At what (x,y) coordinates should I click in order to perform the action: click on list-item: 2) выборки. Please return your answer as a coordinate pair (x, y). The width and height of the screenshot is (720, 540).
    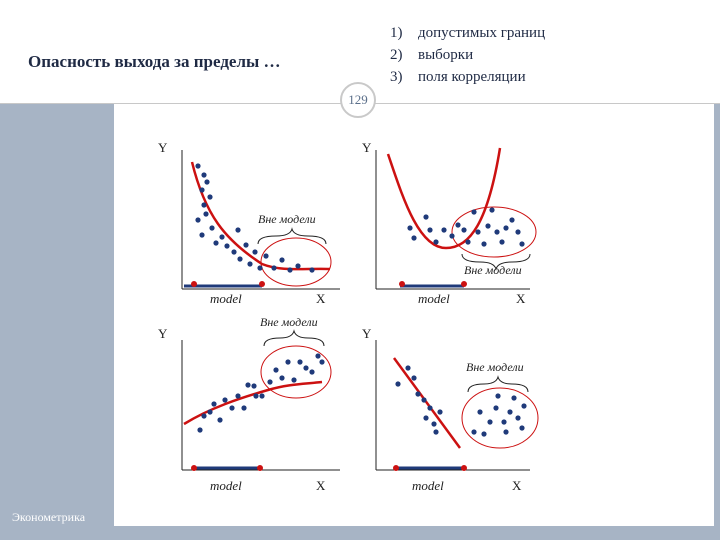
    Looking at the image, I should click on (432, 55).